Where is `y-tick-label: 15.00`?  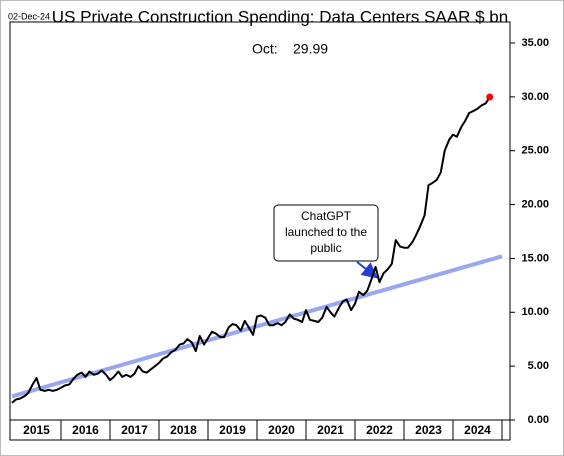
y-tick-label: 15.00 is located at coordinates (535, 258).